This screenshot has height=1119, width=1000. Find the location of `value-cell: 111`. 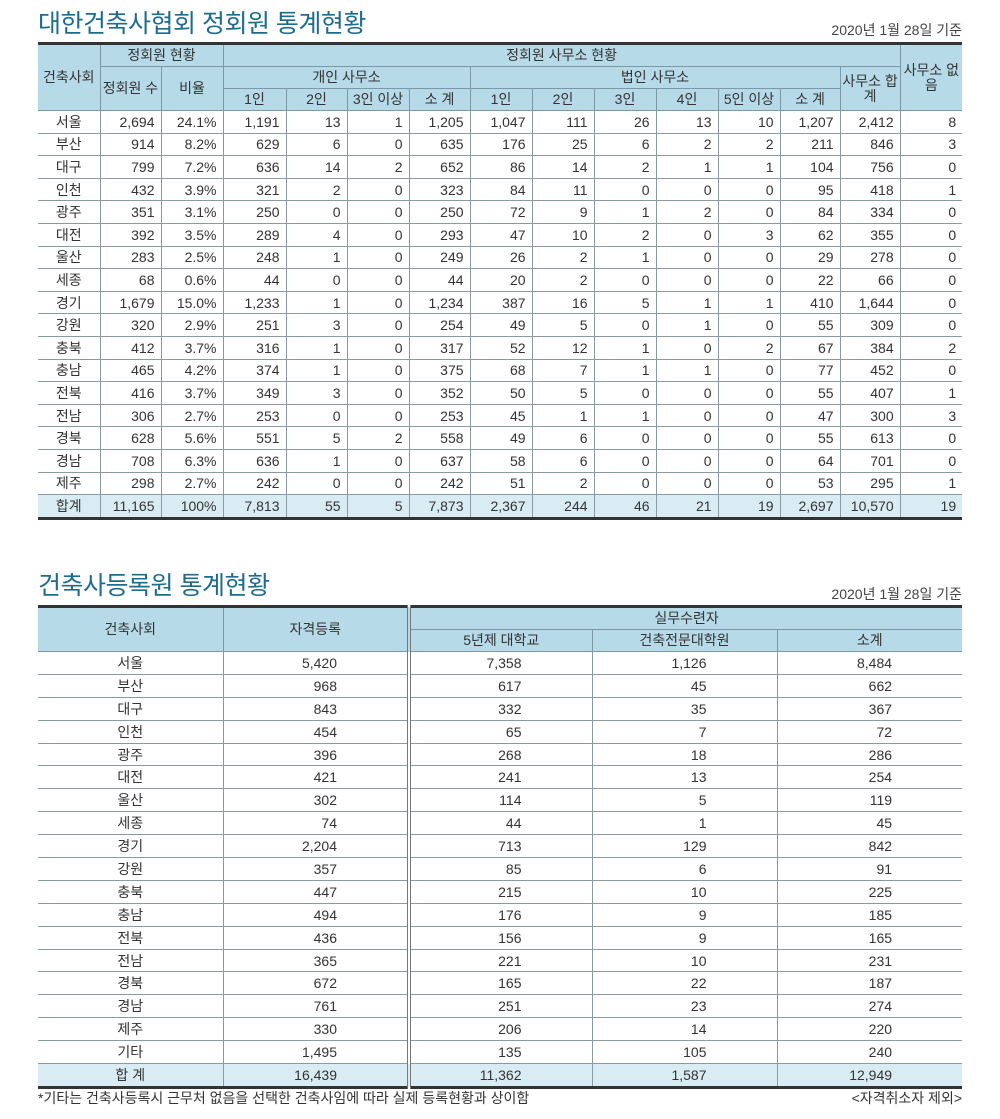

value-cell: 111 is located at coordinates (563, 122).